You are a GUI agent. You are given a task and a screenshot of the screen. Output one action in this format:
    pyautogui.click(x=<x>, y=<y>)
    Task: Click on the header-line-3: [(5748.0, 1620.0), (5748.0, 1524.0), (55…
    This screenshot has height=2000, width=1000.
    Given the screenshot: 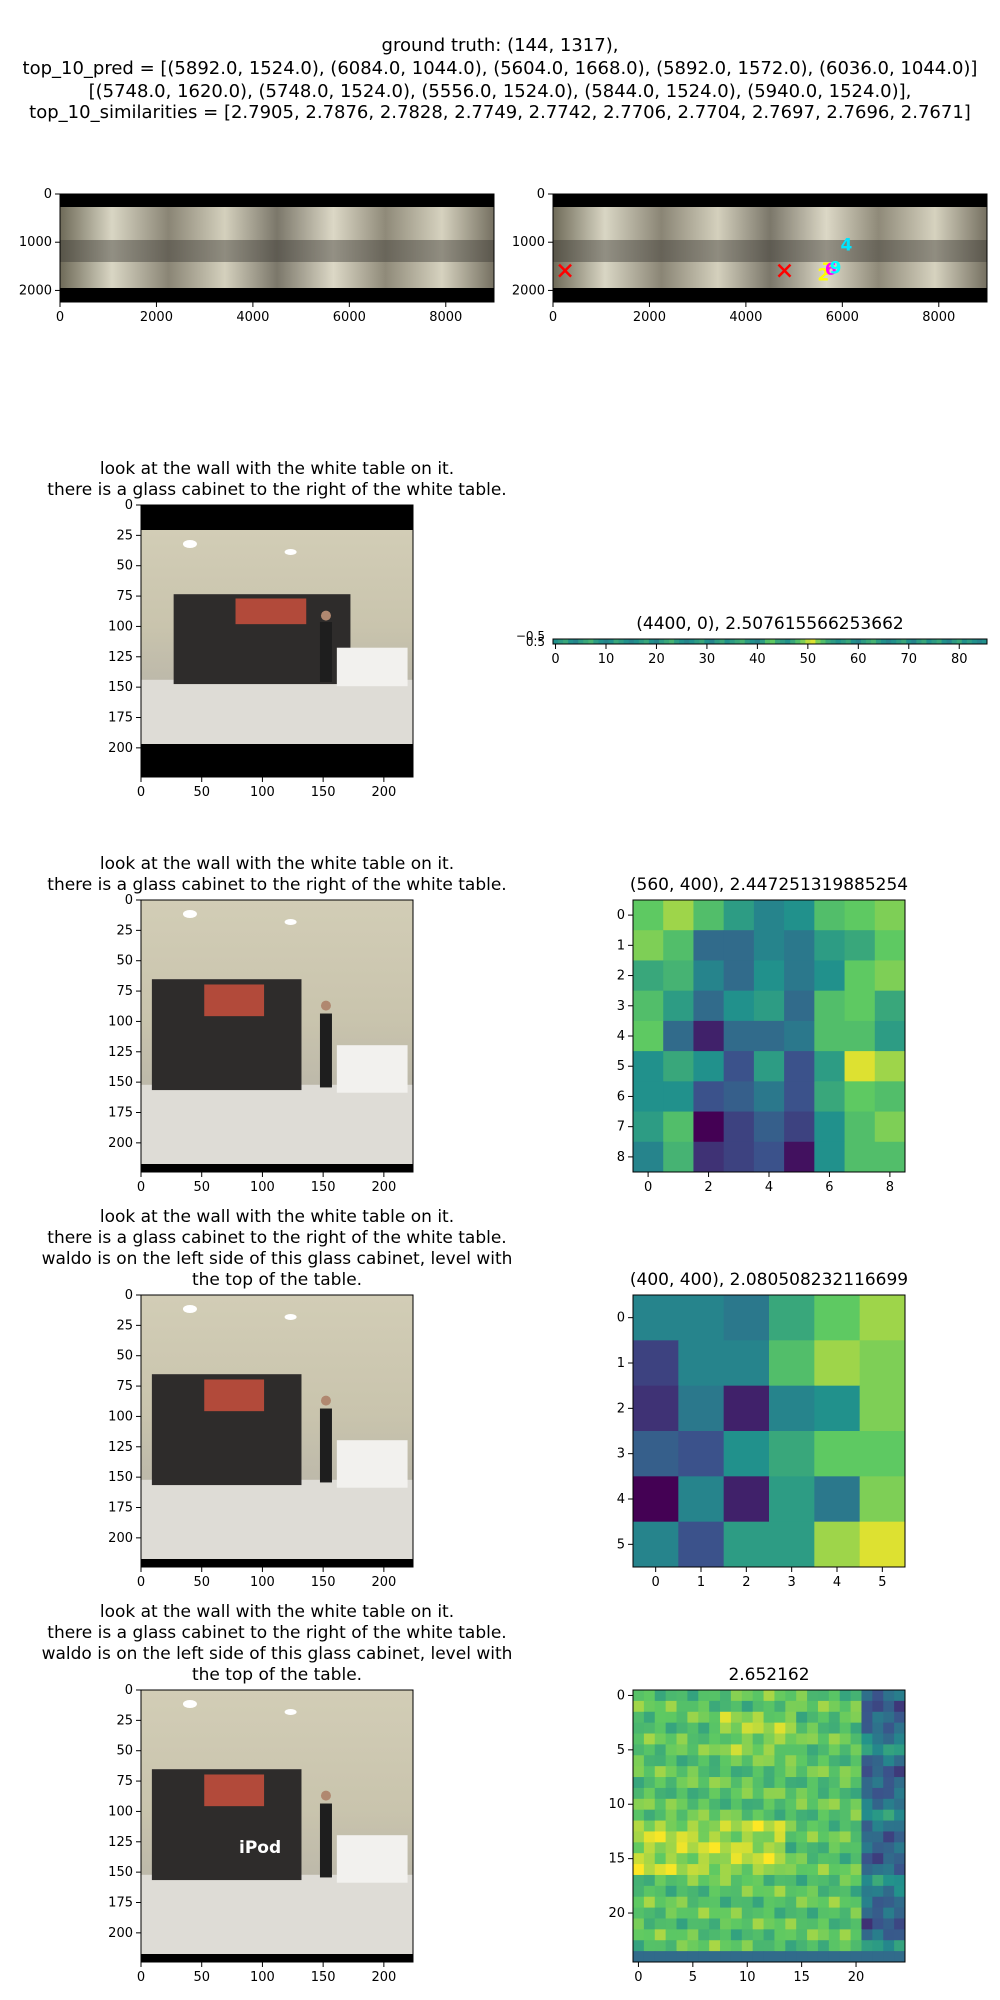 What is the action you would take?
    pyautogui.click(x=500, y=91)
    